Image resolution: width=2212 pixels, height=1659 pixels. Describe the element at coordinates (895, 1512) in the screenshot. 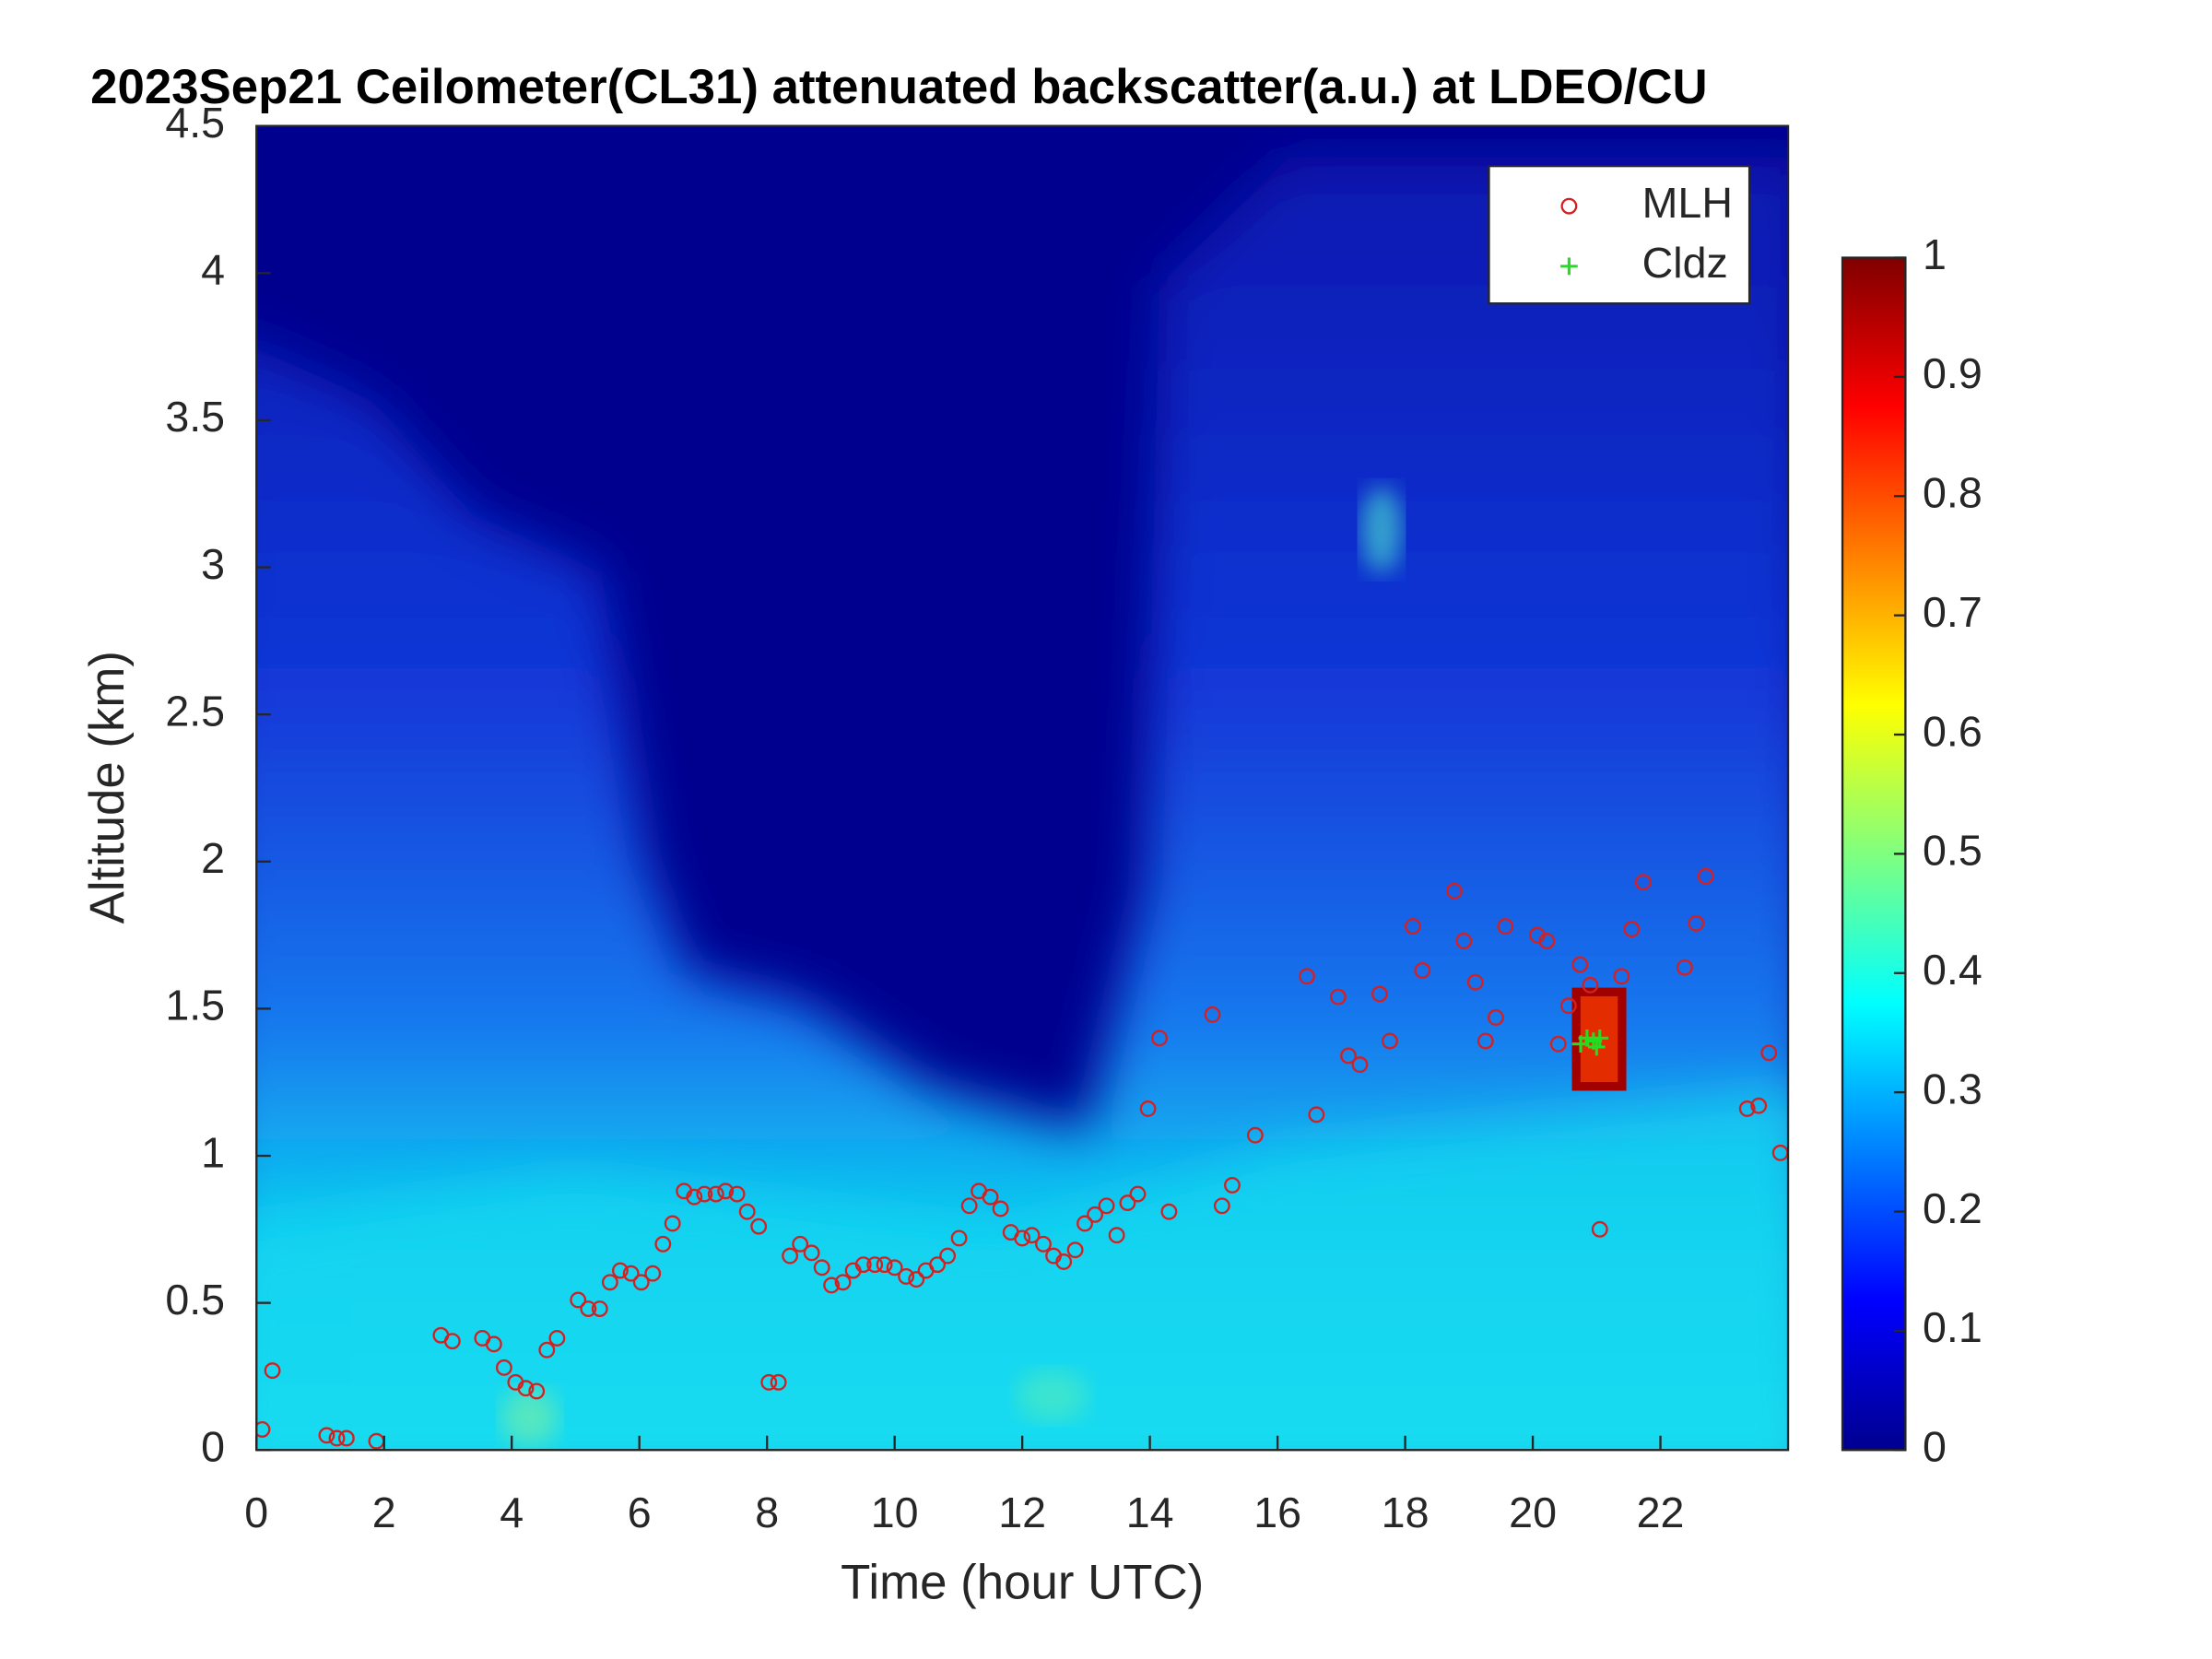

I see `x-tick-label: 10` at that location.